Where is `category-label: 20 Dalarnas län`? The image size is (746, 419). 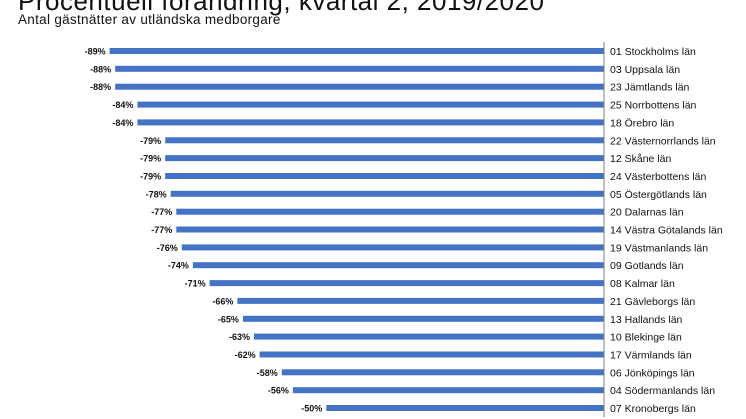
category-label: 20 Dalarnas län is located at coordinates (647, 213).